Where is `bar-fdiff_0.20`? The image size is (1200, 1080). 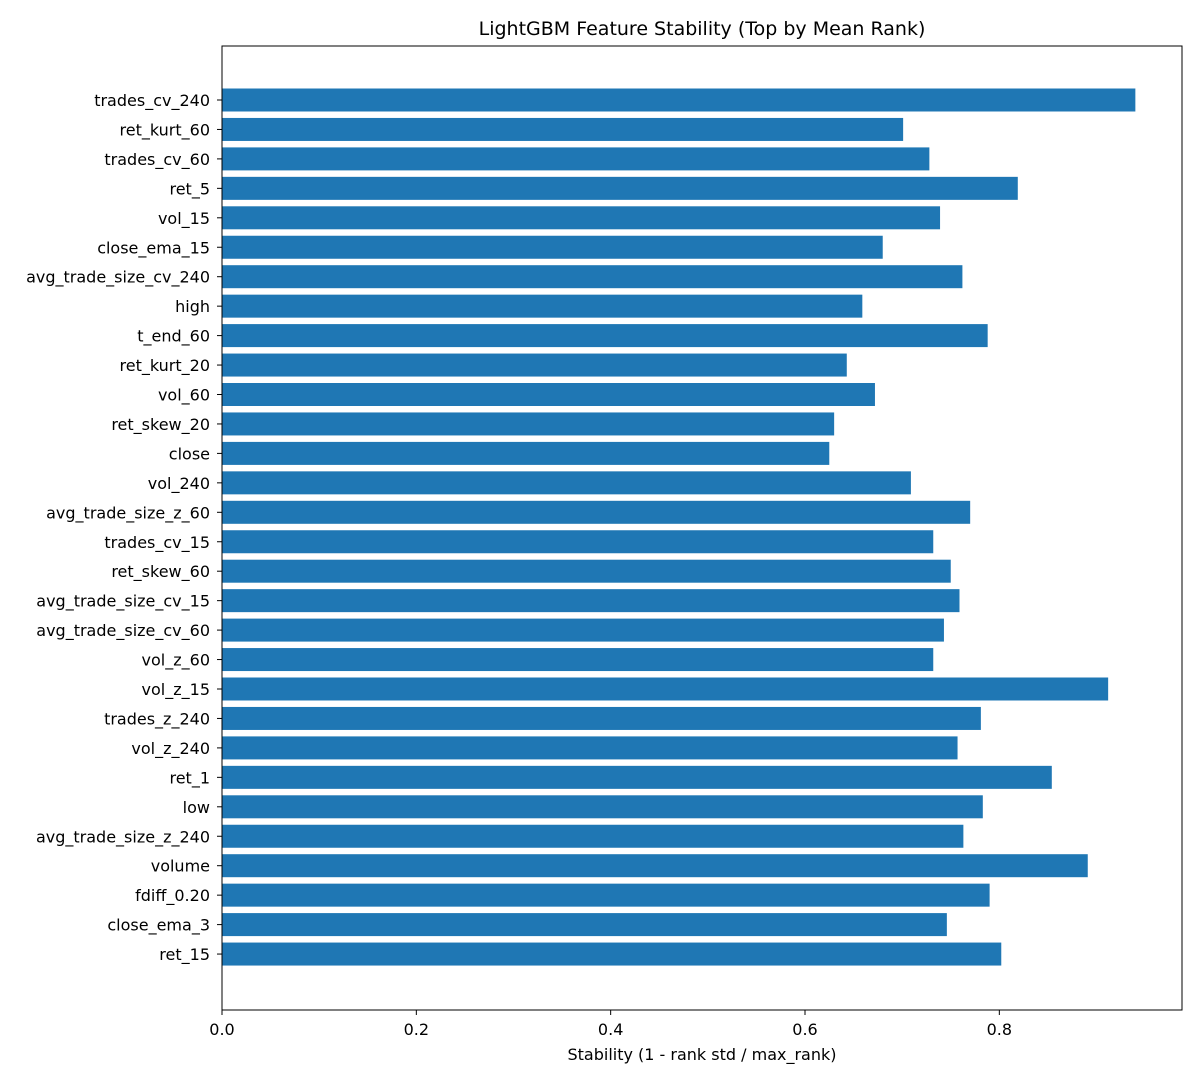 bar-fdiff_0.20 is located at coordinates (606, 895).